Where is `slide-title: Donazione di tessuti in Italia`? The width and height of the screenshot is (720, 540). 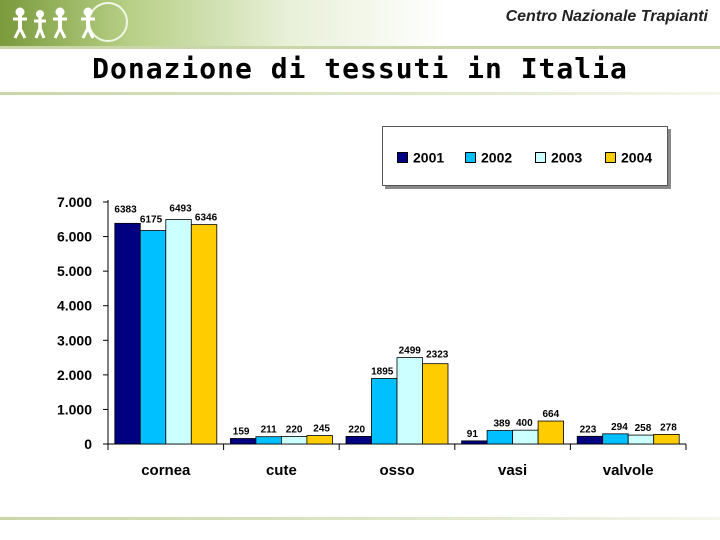
slide-title: Donazione di tessuti in Italia is located at coordinates (360, 68).